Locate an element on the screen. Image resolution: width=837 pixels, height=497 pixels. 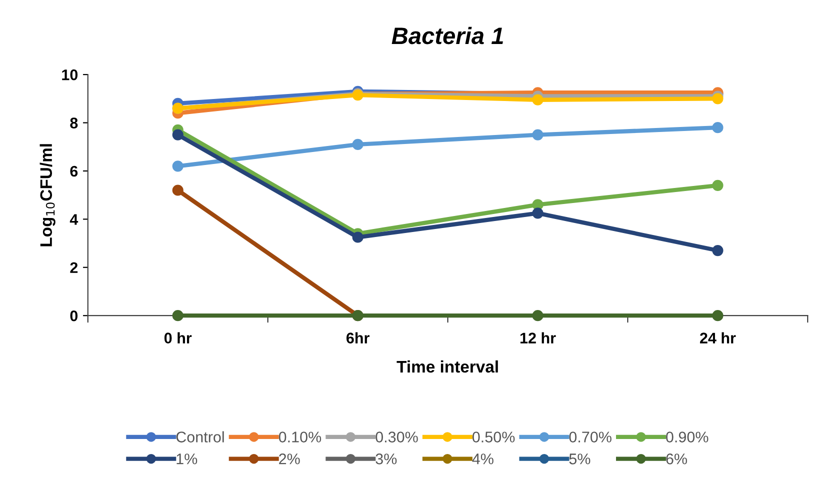
legend-label: 2% is located at coordinates (289, 459).